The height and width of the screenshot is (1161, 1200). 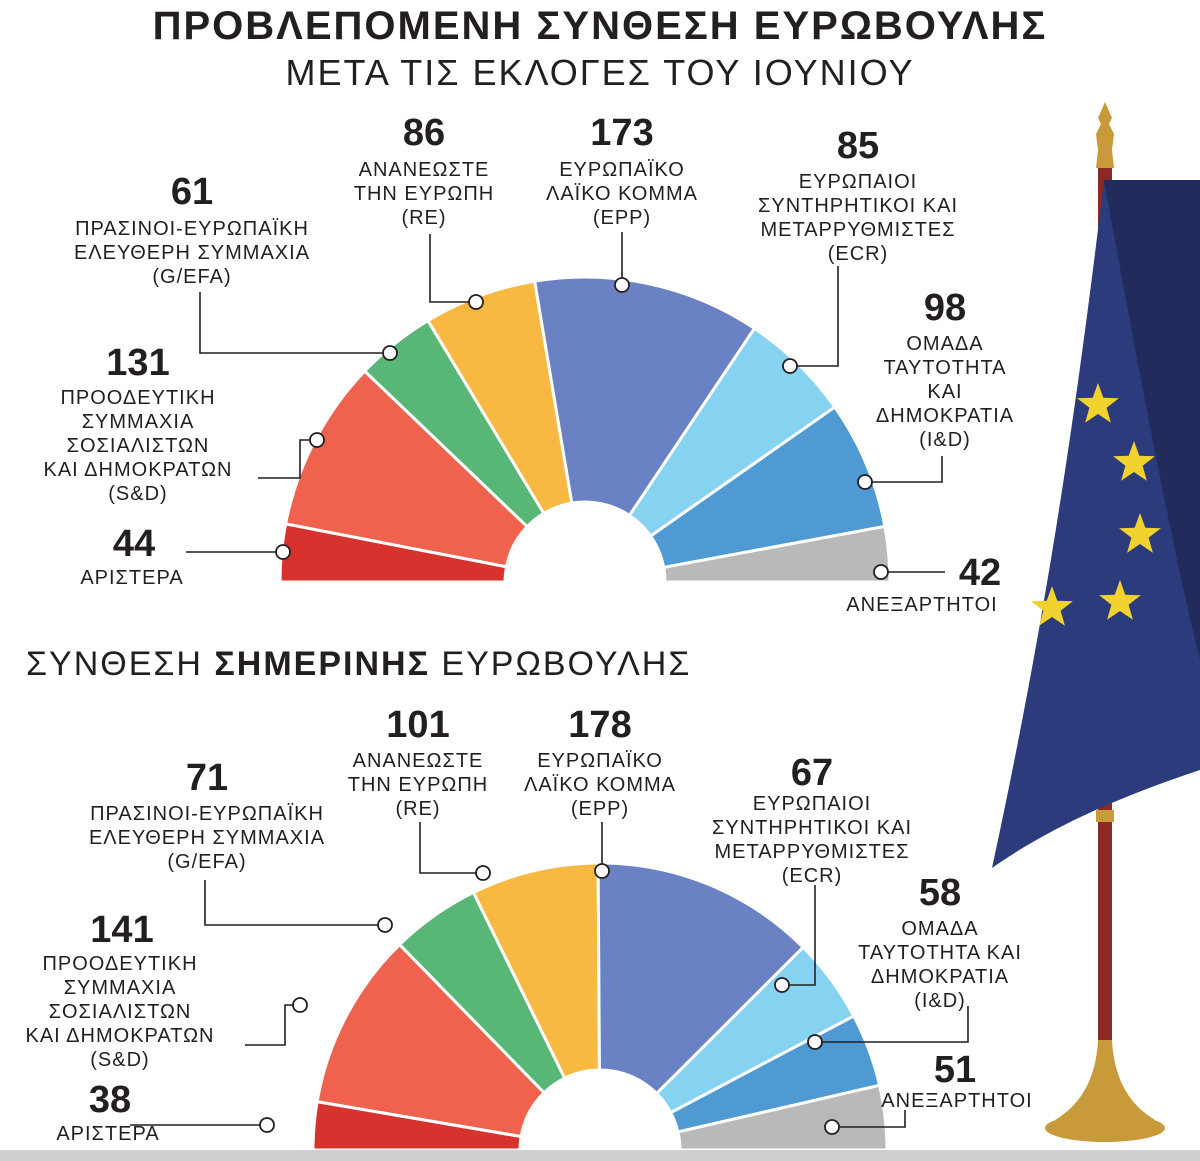 I want to click on bottom-rule, so click(x=600, y=1155).